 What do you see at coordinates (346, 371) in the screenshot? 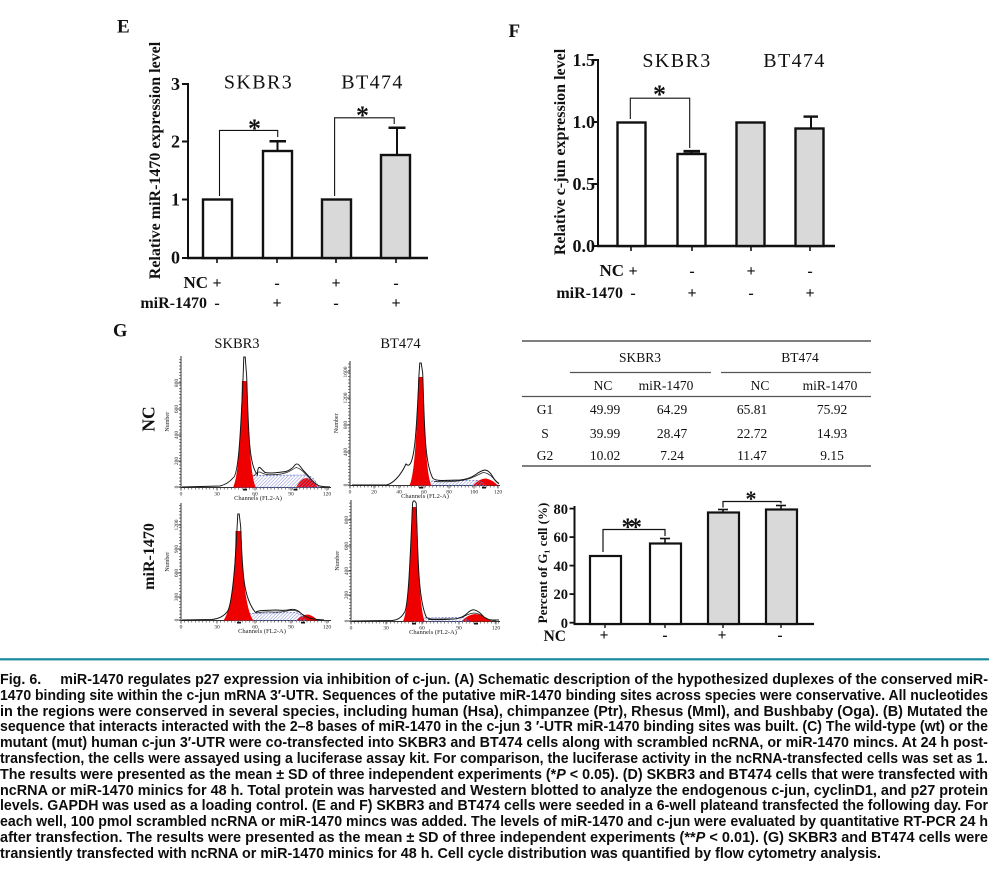
I see `svg-text: 1600` at bounding box center [346, 371].